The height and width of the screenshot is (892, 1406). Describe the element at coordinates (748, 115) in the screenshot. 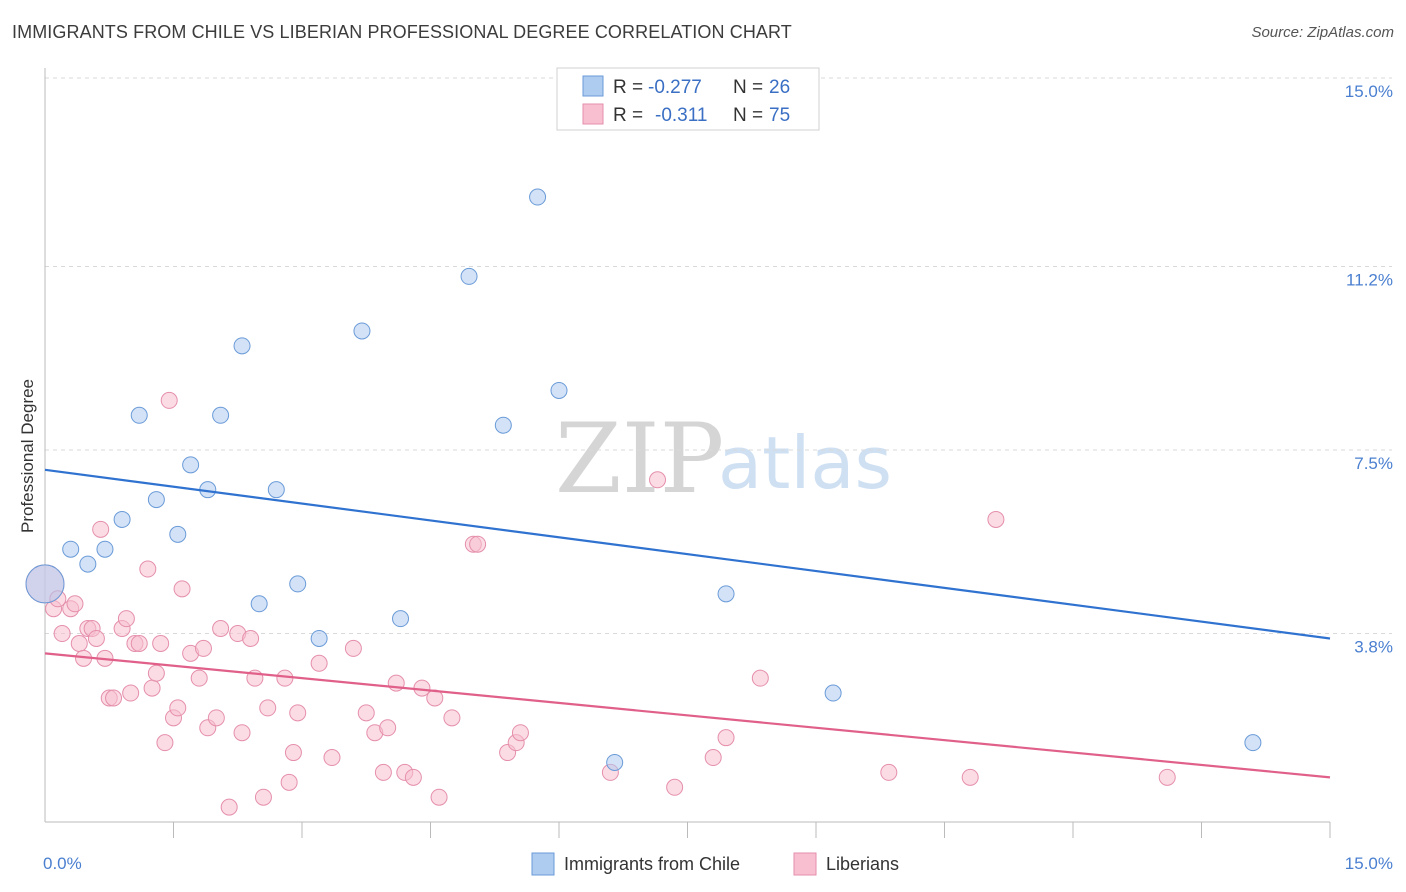

I see `legend-n-label-liberians: N =` at that location.